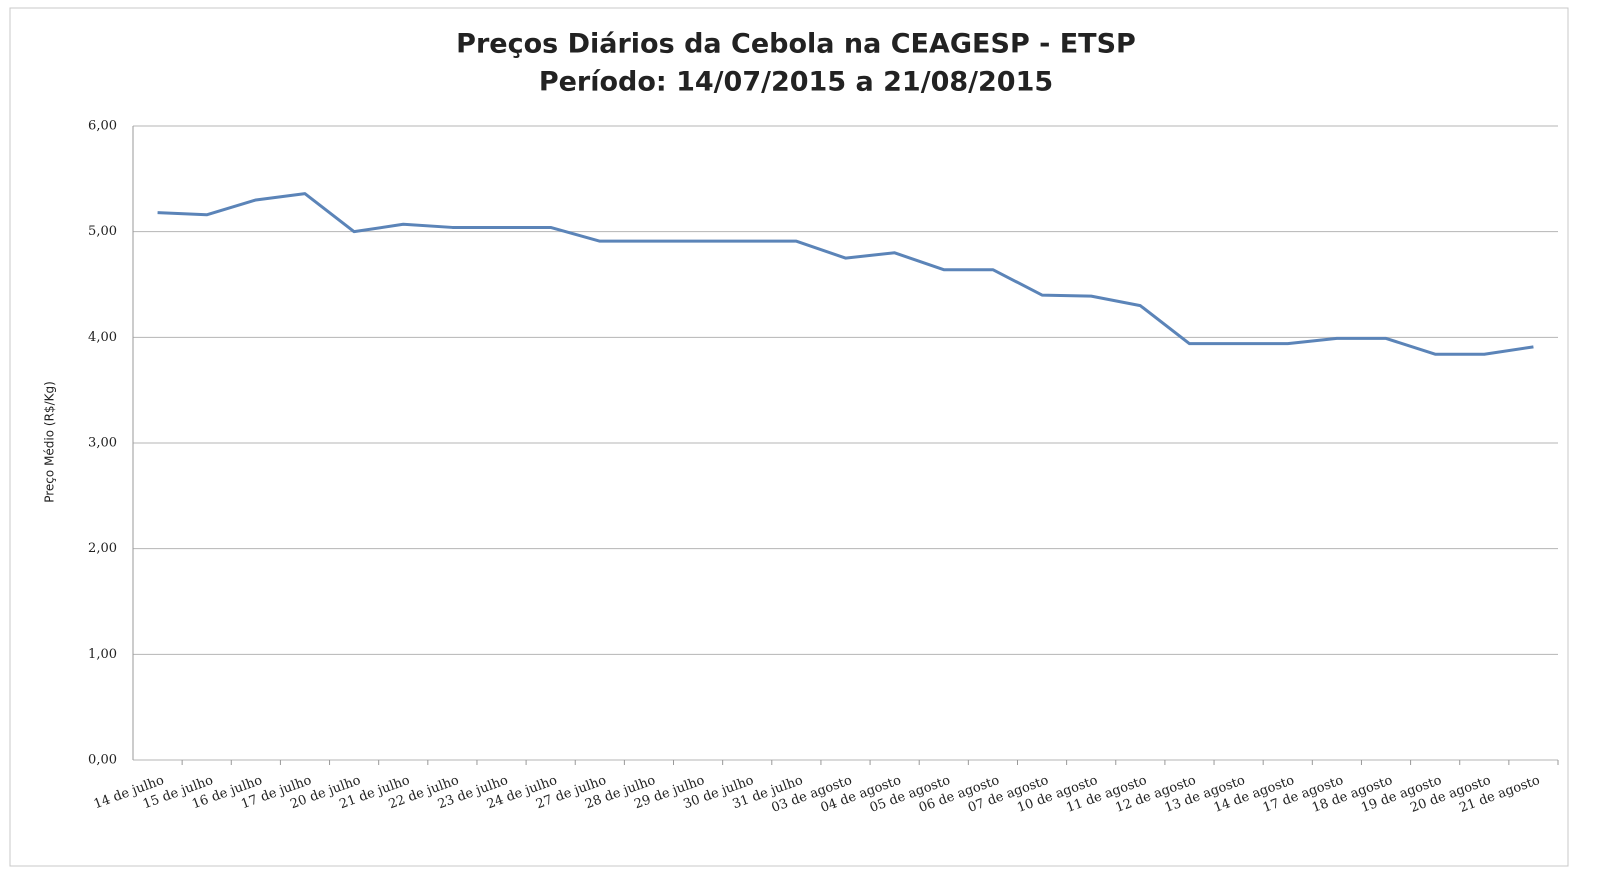 This screenshot has height=887, width=1603. I want to click on y-tick-label: 2,00, so click(102, 548).